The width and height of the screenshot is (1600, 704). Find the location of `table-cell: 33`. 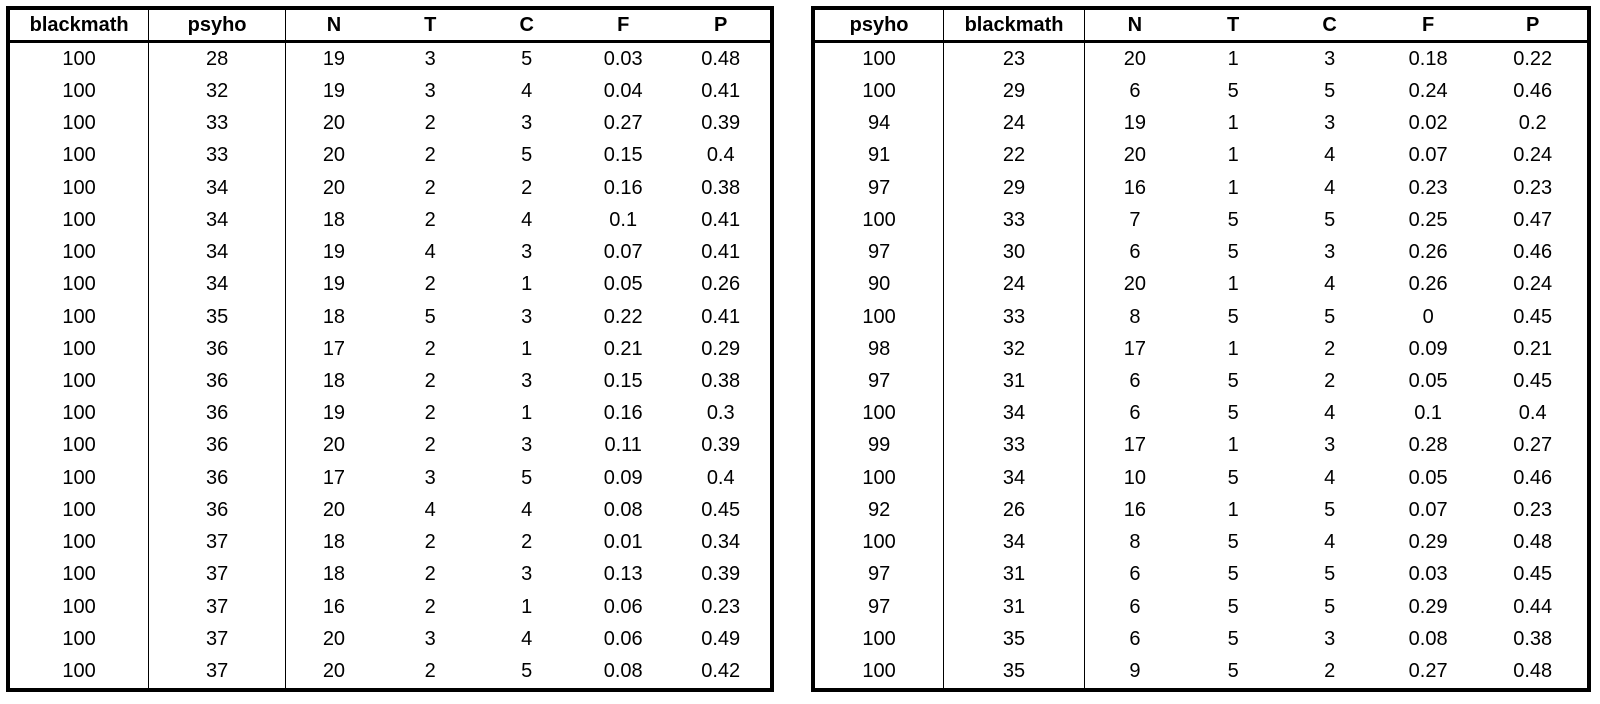

table-cell: 33 is located at coordinates (1014, 446).